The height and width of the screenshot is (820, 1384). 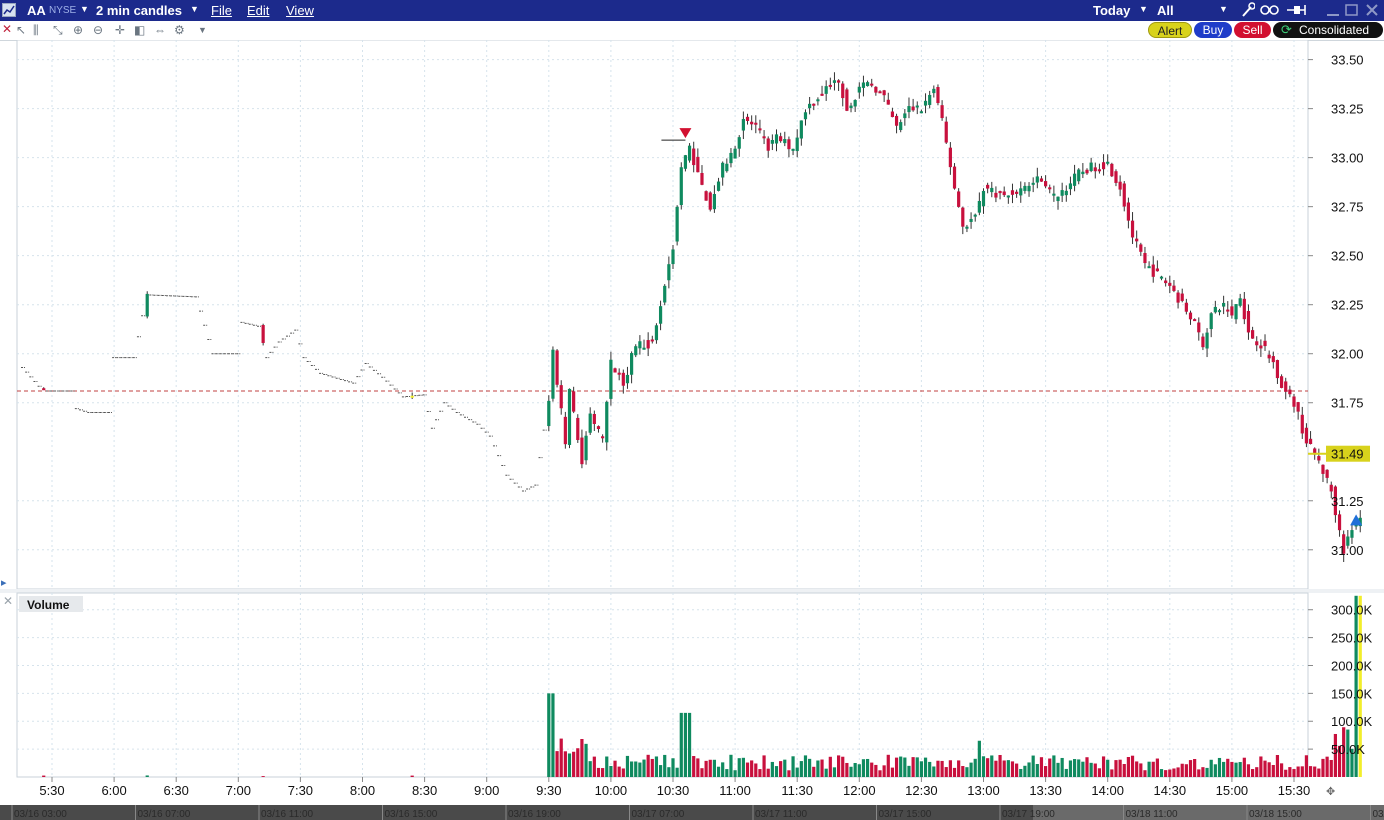 I want to click on panel-divider, so click(x=692, y=591).